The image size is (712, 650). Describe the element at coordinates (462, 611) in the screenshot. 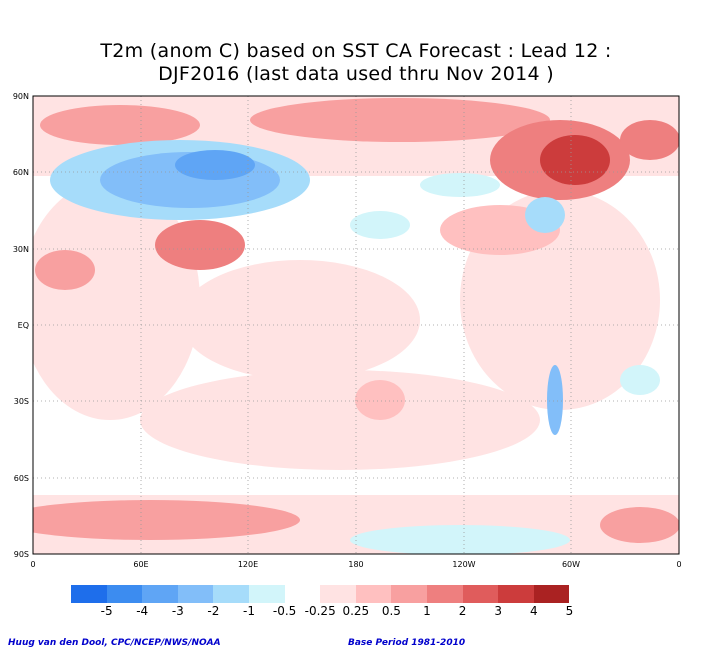

I see `colorbar-label: 2` at that location.